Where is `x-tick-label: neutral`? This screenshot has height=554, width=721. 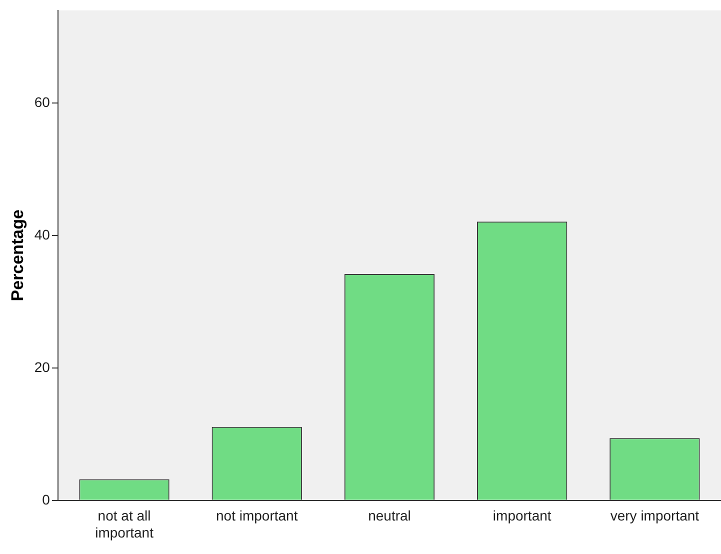
x-tick-label: neutral is located at coordinates (389, 516).